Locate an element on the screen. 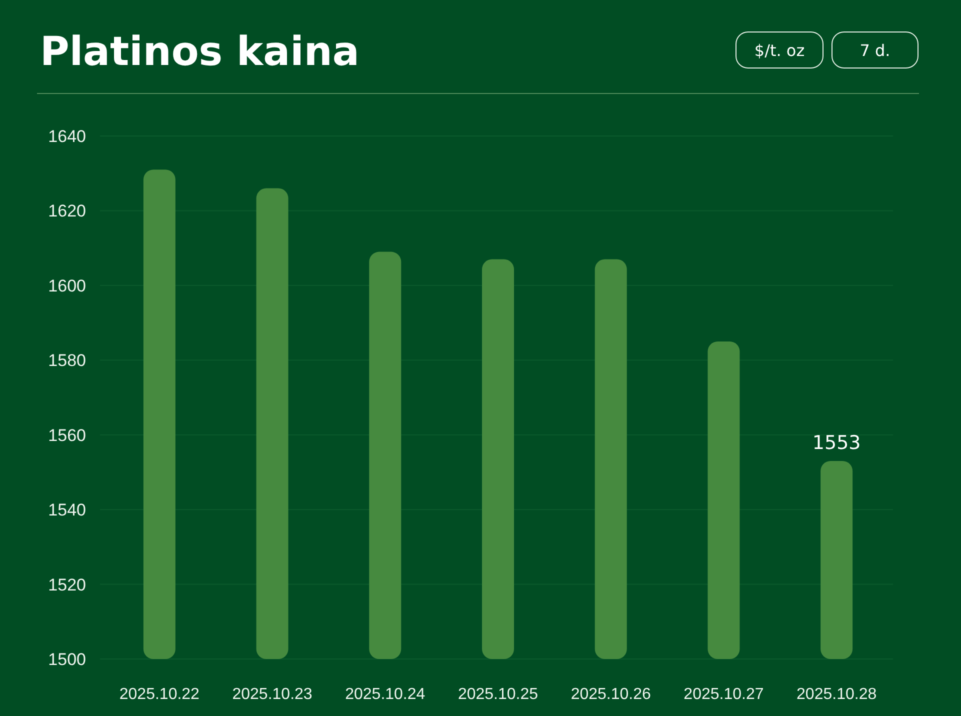 The height and width of the screenshot is (716, 961). y-tick-label: 1640 is located at coordinates (67, 136).